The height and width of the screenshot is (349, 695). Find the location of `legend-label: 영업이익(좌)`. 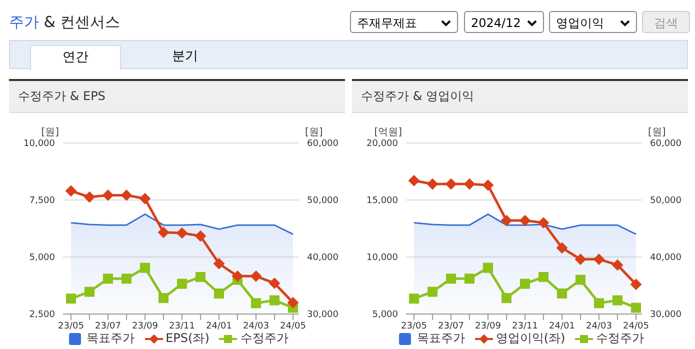

legend-label: 영업이익(좌) is located at coordinates (530, 338).